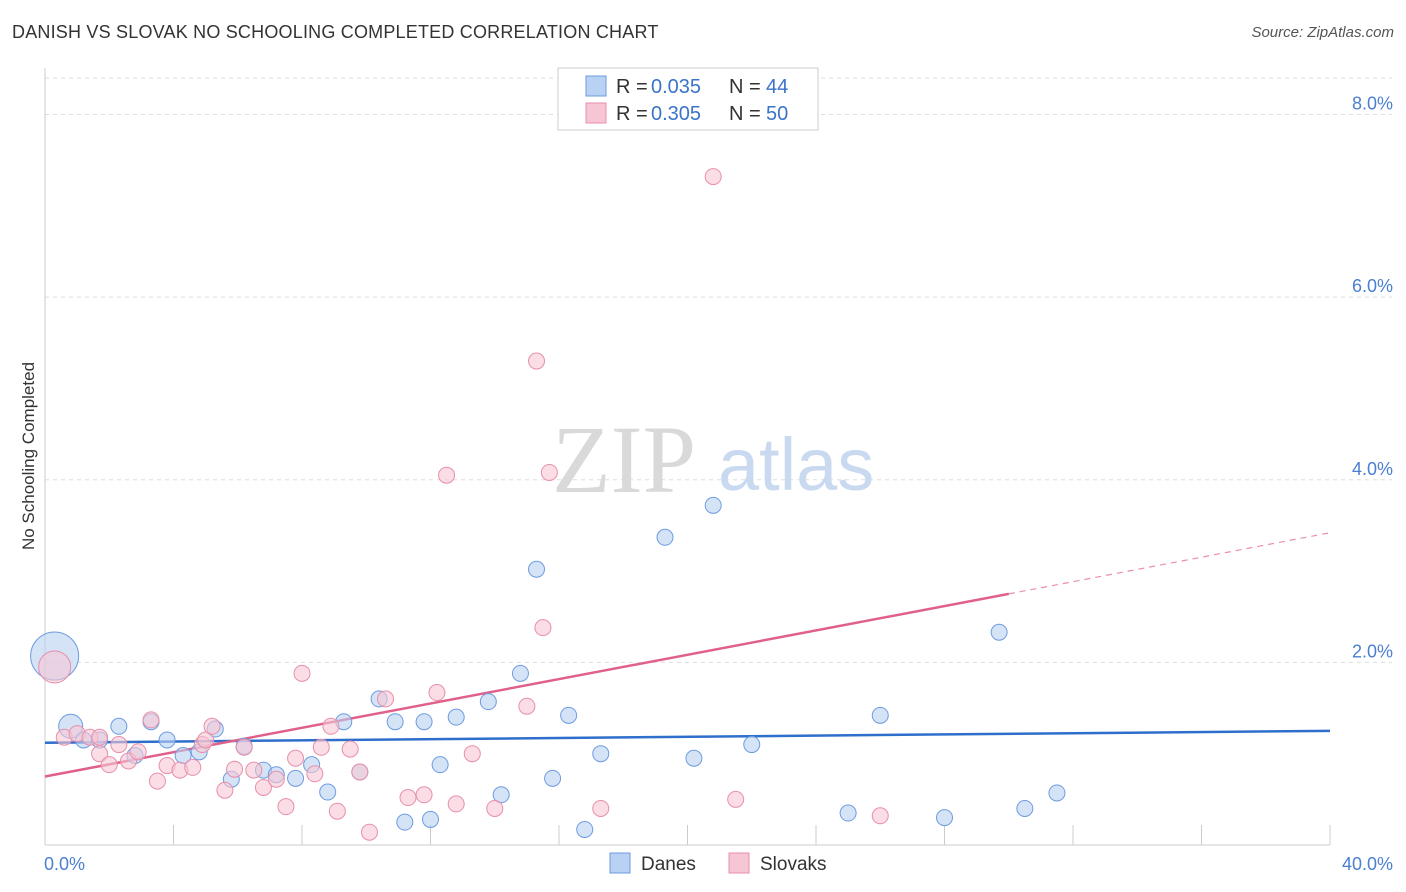 This screenshot has width=1406, height=892. Describe the element at coordinates (777, 114) in the screenshot. I see `legend-n-value-slovaks: 50` at that location.